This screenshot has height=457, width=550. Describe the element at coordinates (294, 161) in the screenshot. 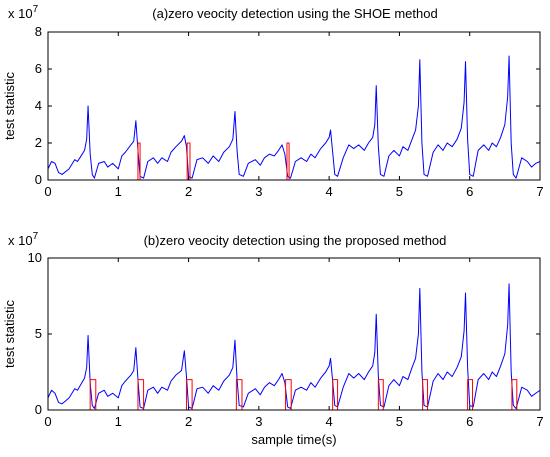

I see `zero-velocity-indicator-line` at that location.